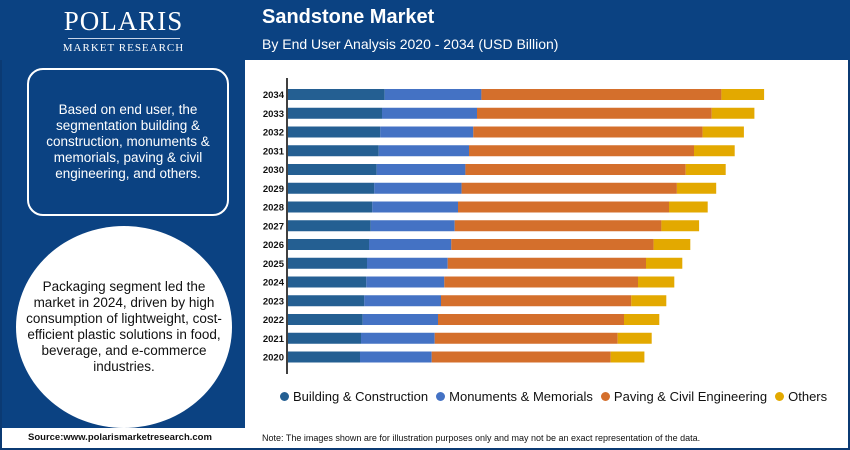 This screenshot has height=450, width=850. I want to click on bar-segment-others-2034, so click(743, 94).